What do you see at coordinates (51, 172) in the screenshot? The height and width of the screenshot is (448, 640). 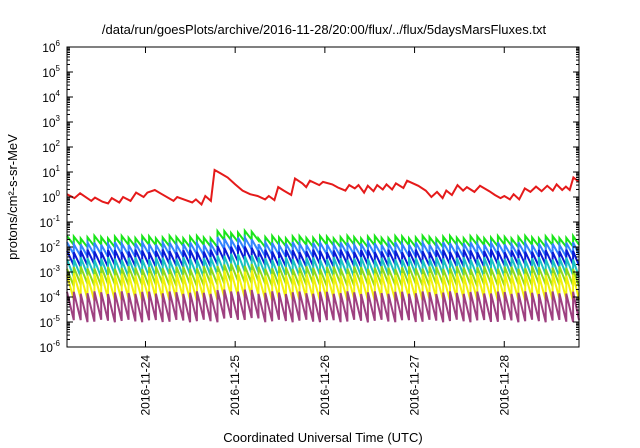 I see `y-tick-label: 10¹` at bounding box center [51, 172].